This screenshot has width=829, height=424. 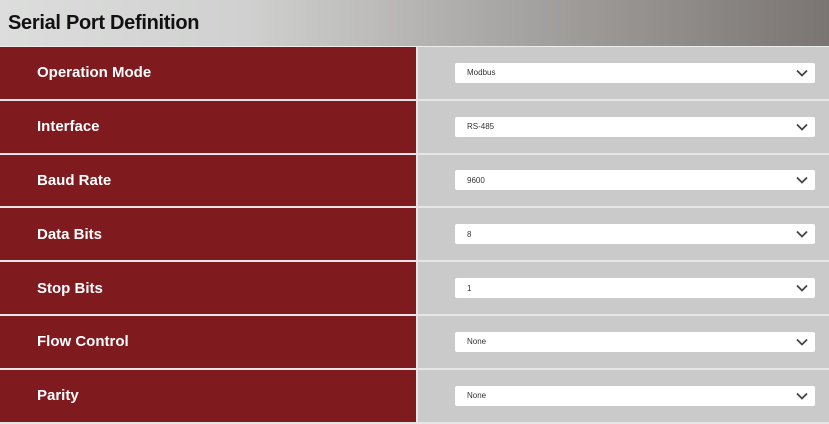 What do you see at coordinates (209, 395) in the screenshot?
I see `parity-label: Parity` at bounding box center [209, 395].